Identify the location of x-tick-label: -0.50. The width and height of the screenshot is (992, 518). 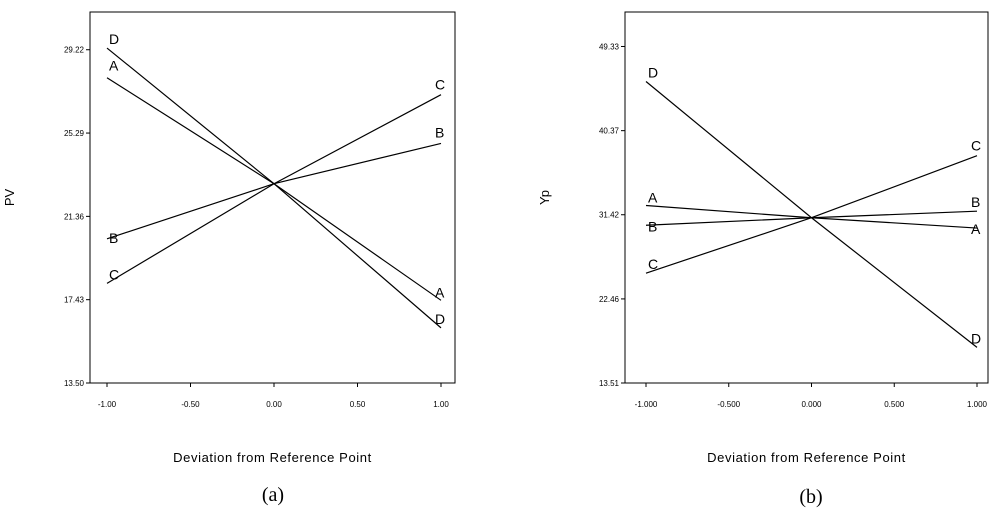
(190, 404).